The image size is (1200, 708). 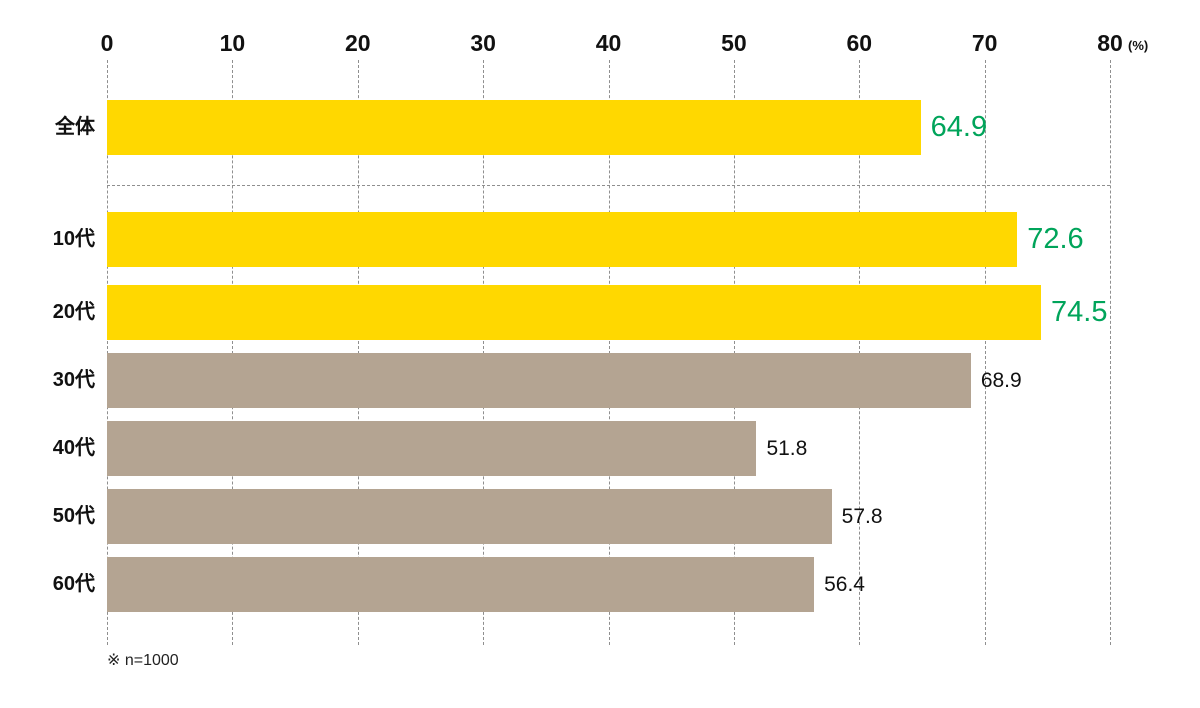 What do you see at coordinates (75, 127) in the screenshot?
I see `category-label: 全体` at bounding box center [75, 127].